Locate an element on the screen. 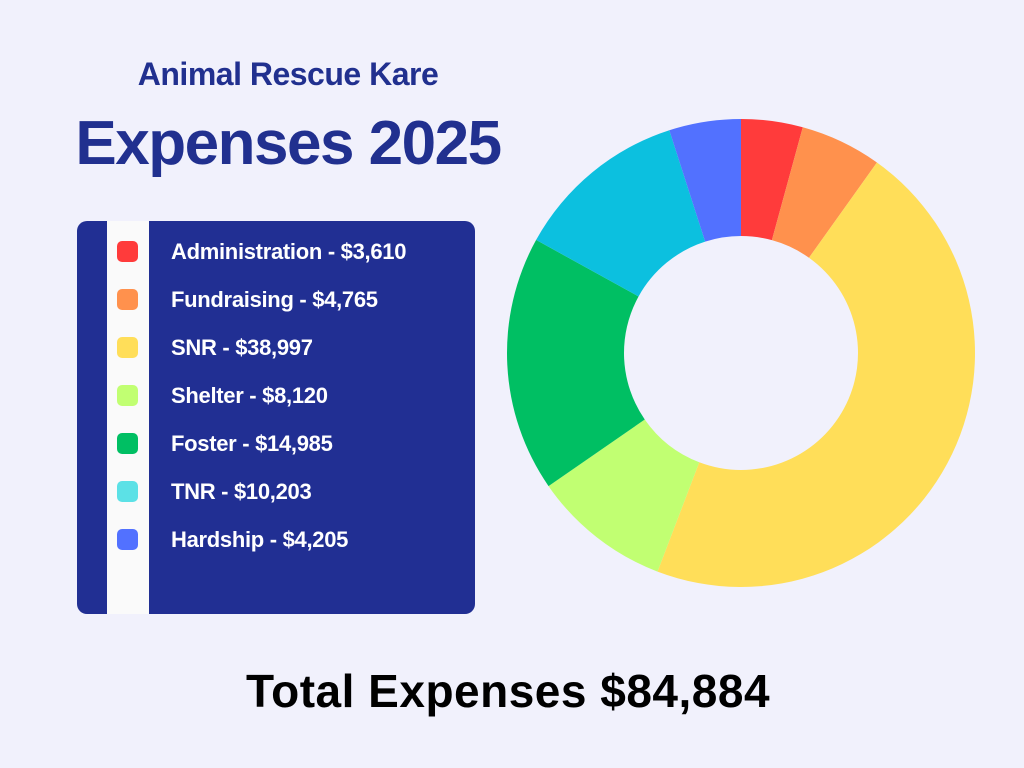  legend-item-tnr: TNR - $10,203 is located at coordinates (276, 489).